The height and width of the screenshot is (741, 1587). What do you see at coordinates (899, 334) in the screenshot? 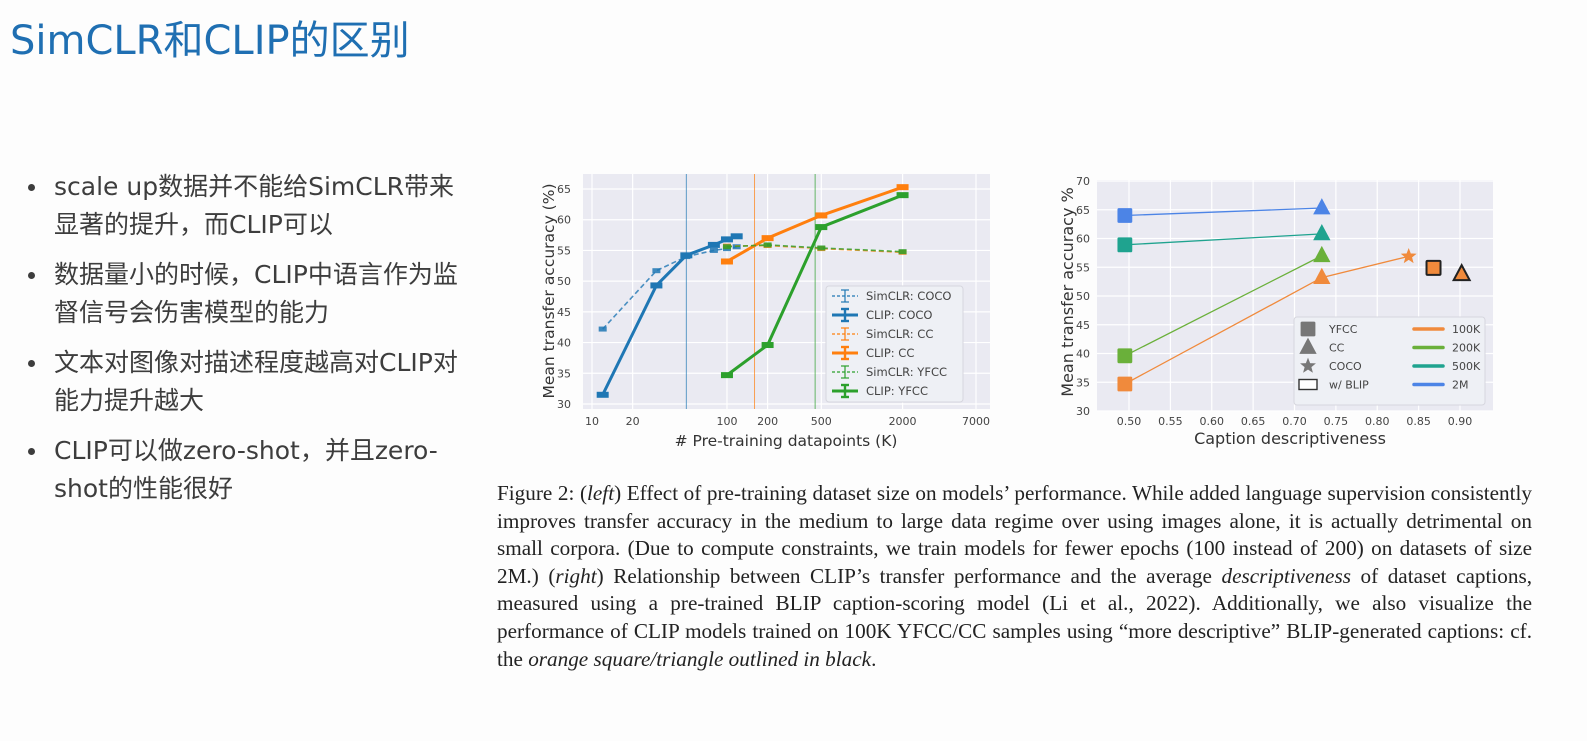
I see `legend-label: SimCLR: CC` at bounding box center [899, 334].